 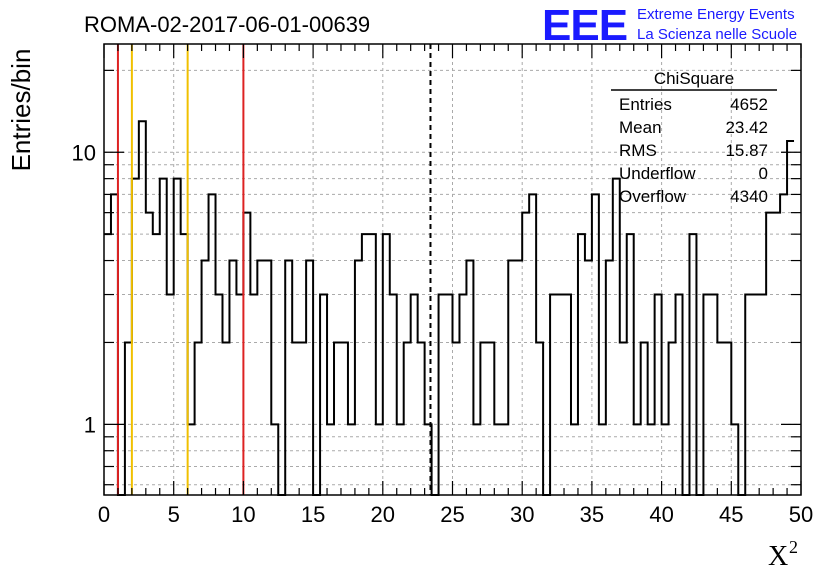 I want to click on stats-underflow-value: 0, so click(x=763, y=173).